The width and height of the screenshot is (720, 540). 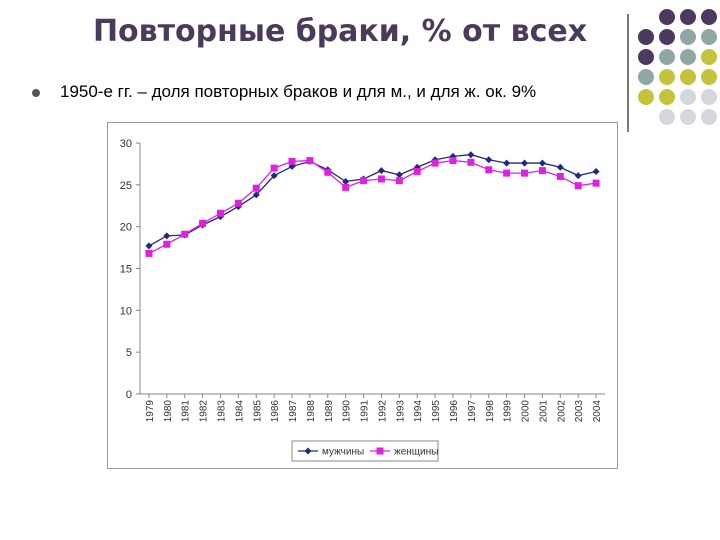 I want to click on legend: мужчины женщины, so click(x=365, y=451).